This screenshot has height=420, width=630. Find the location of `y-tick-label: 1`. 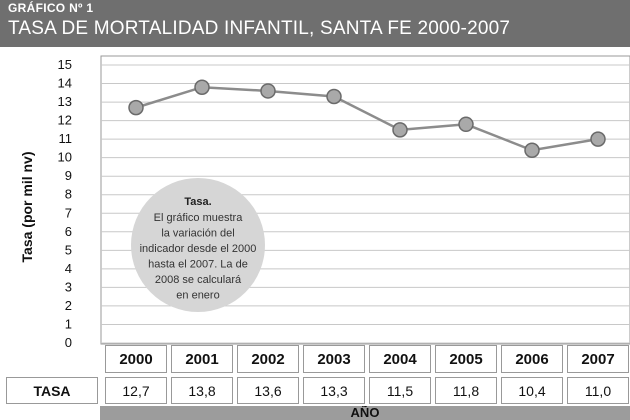

y-tick-label: 1 is located at coordinates (68, 323).